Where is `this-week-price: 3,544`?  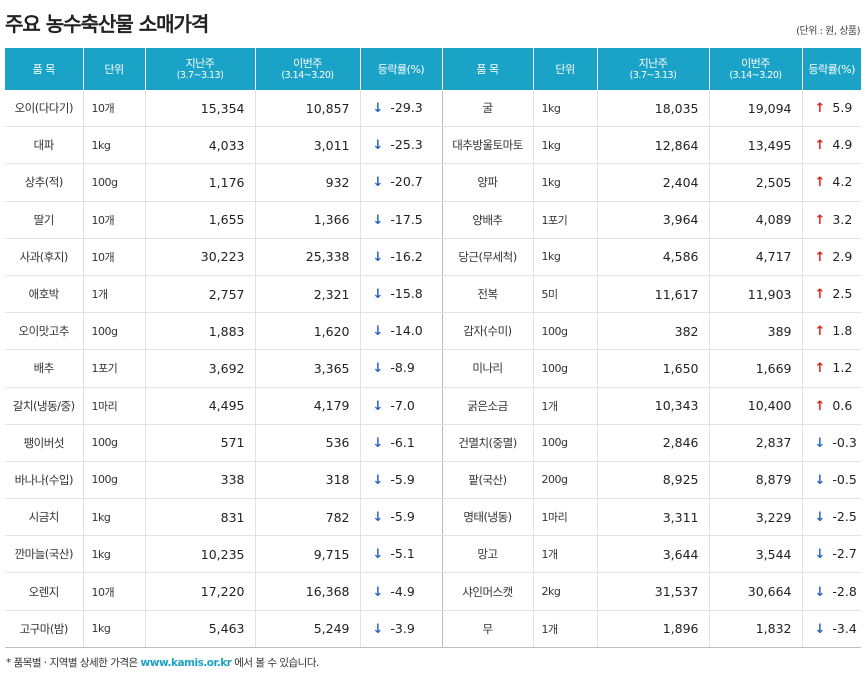
this-week-price: 3,544 is located at coordinates (756, 554).